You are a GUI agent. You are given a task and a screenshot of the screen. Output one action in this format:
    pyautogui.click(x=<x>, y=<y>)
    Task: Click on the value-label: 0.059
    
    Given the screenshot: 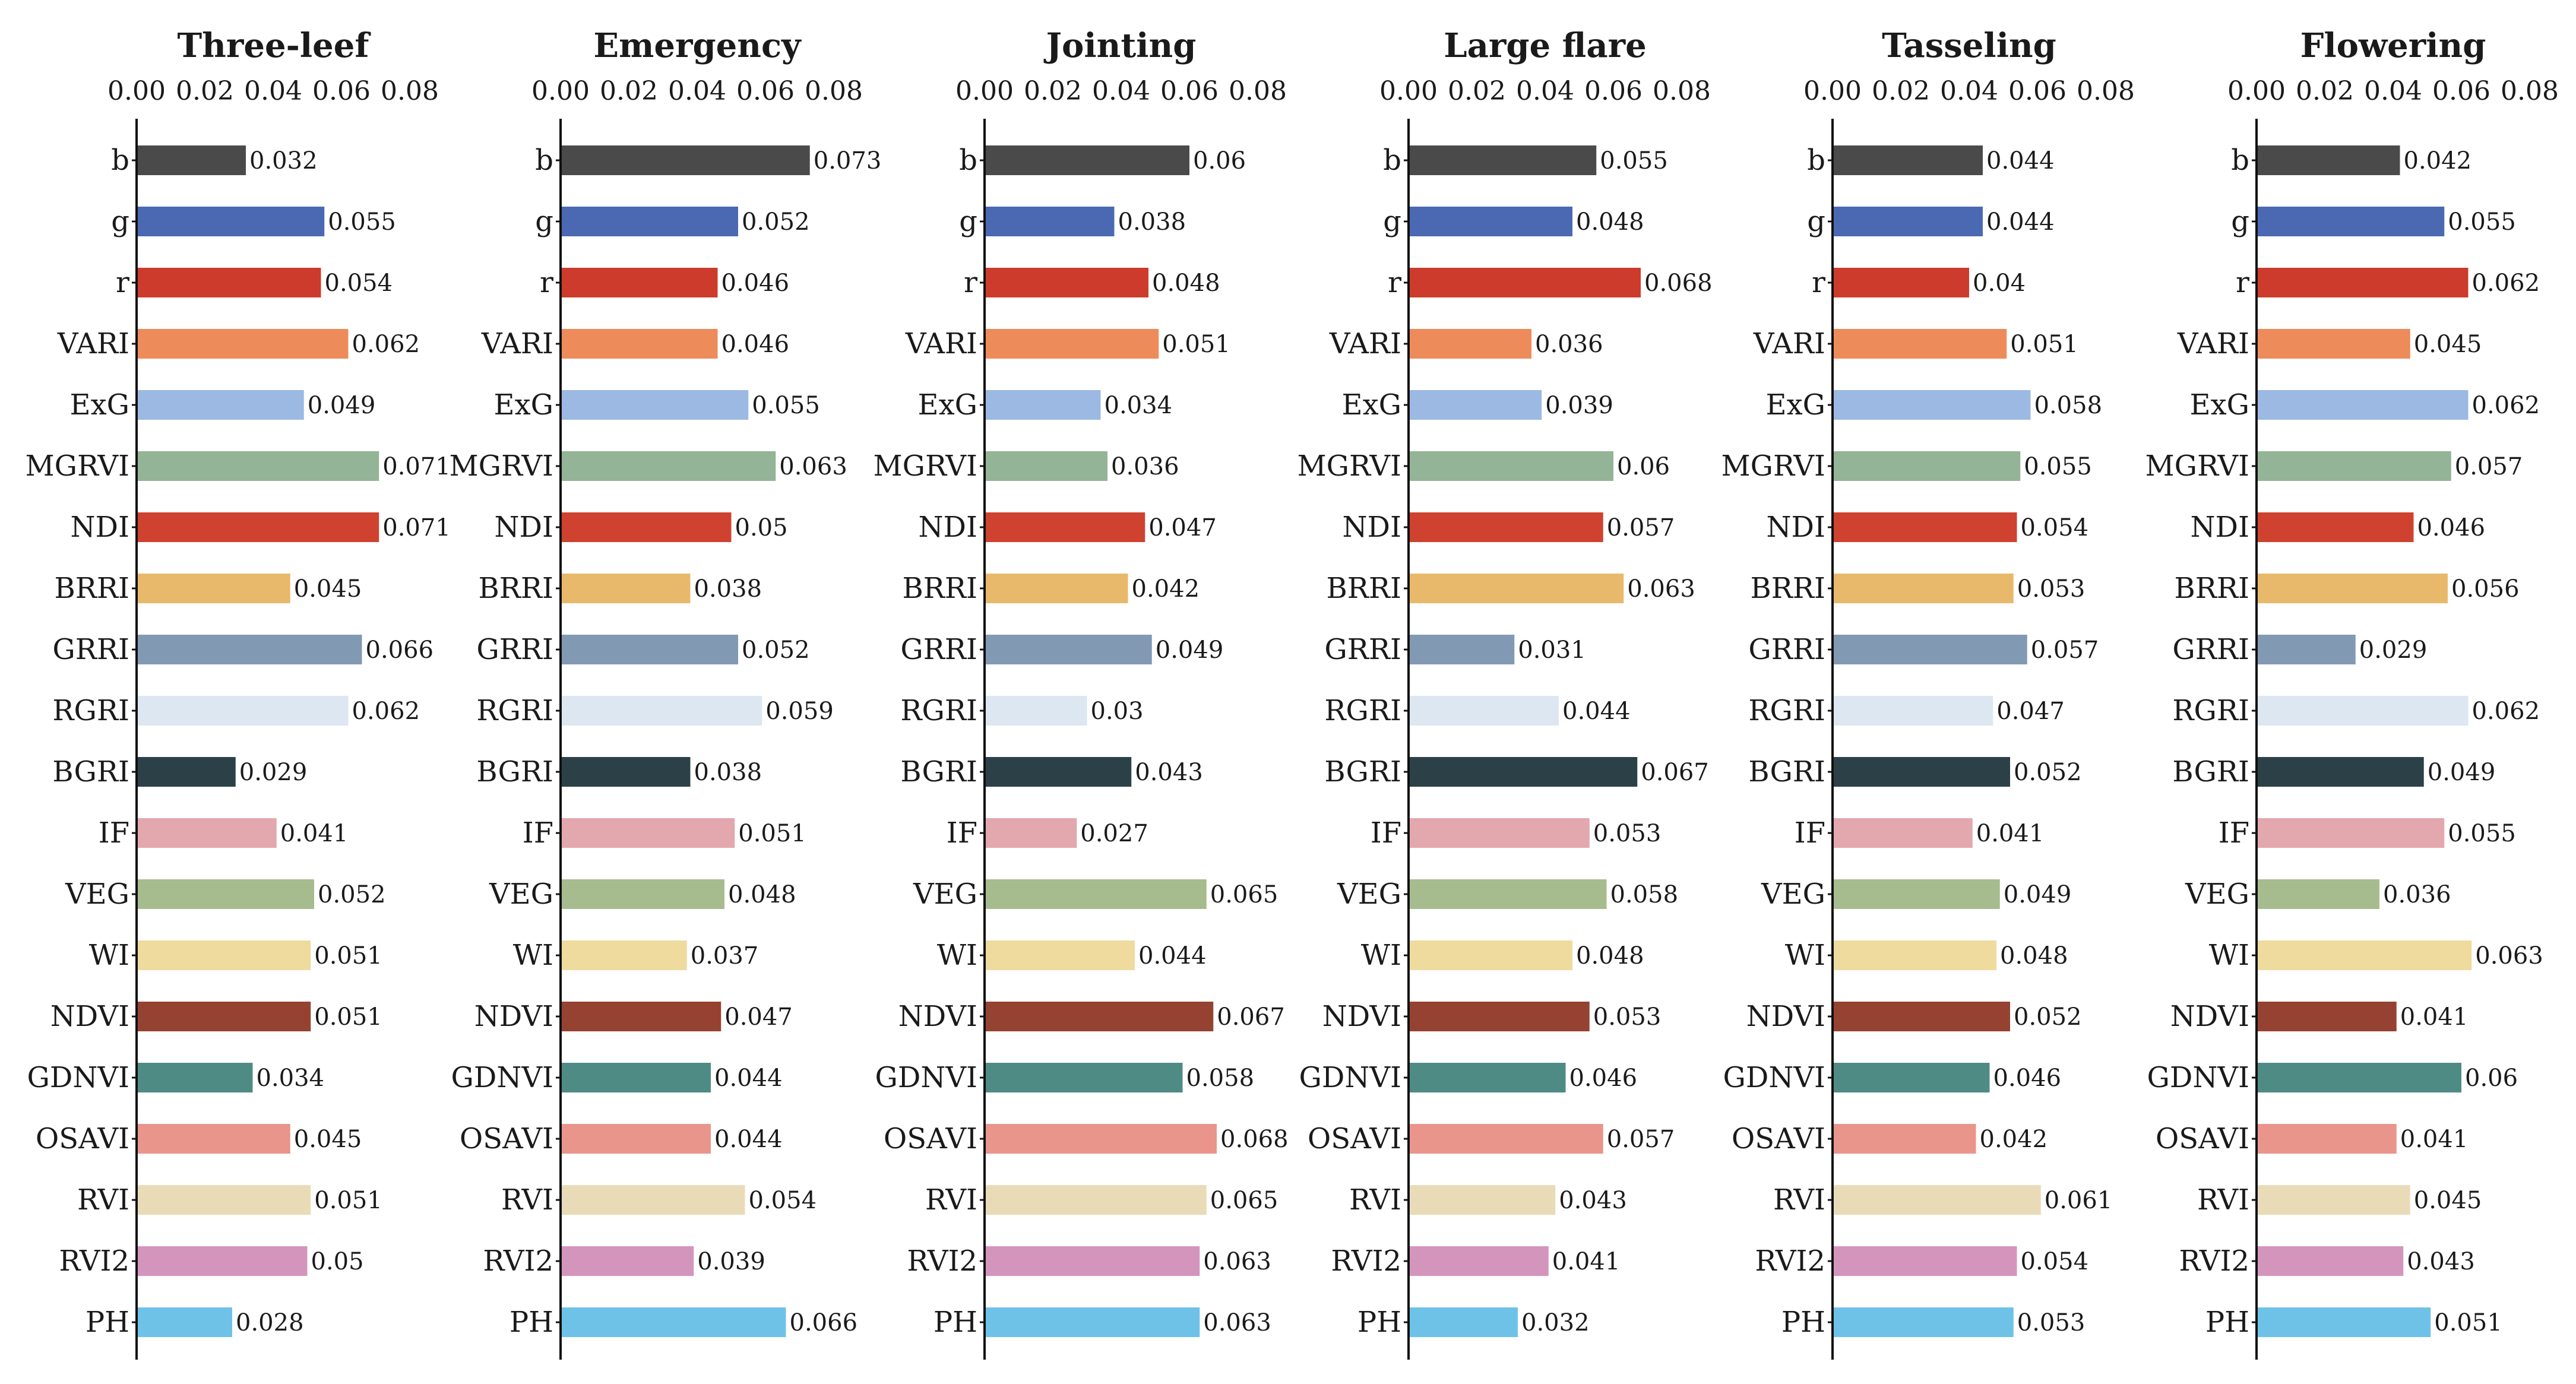 What is the action you would take?
    pyautogui.click(x=799, y=711)
    